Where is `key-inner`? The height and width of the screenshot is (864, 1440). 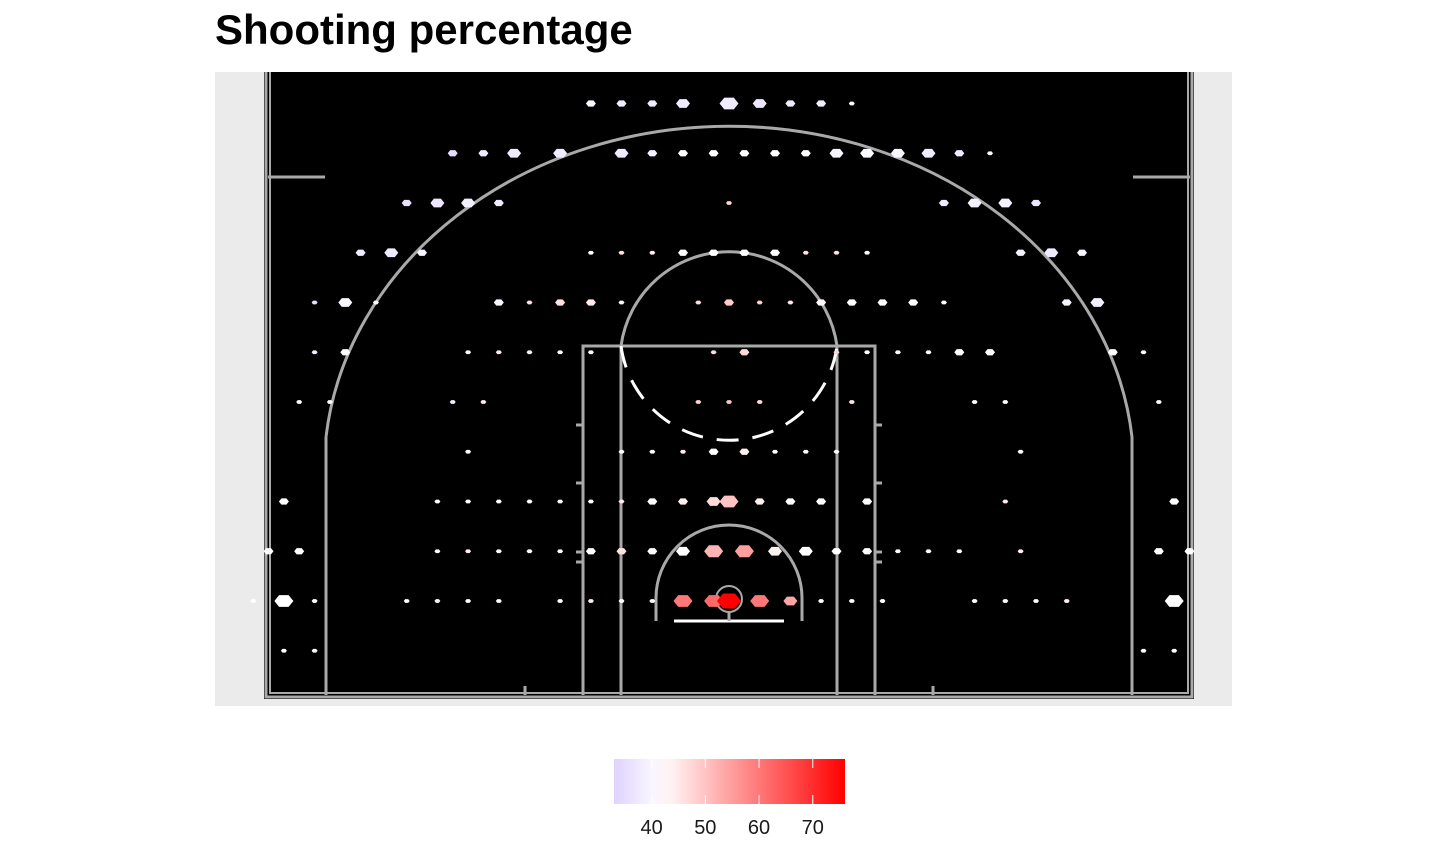 key-inner is located at coordinates (729, 520).